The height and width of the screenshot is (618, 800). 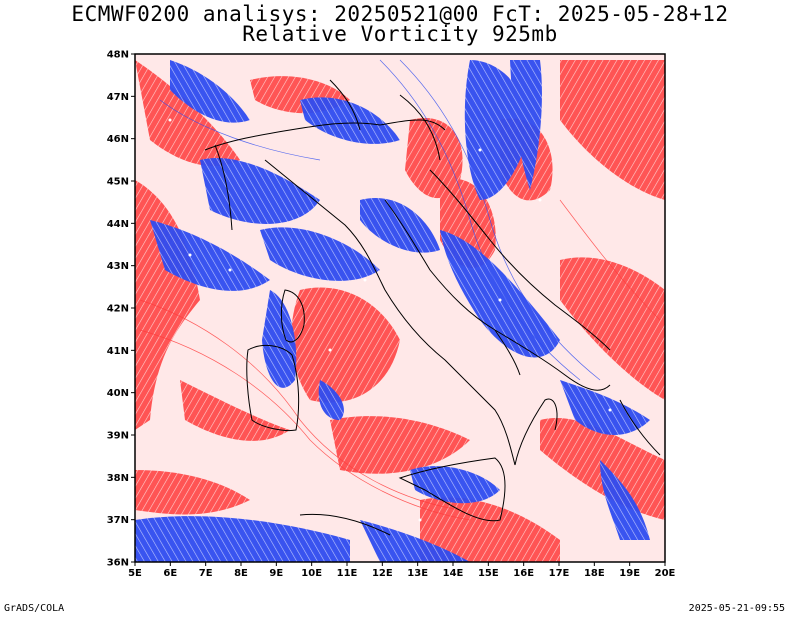 What do you see at coordinates (382, 573) in the screenshot?
I see `lon-tick-label: 12E` at bounding box center [382, 573].